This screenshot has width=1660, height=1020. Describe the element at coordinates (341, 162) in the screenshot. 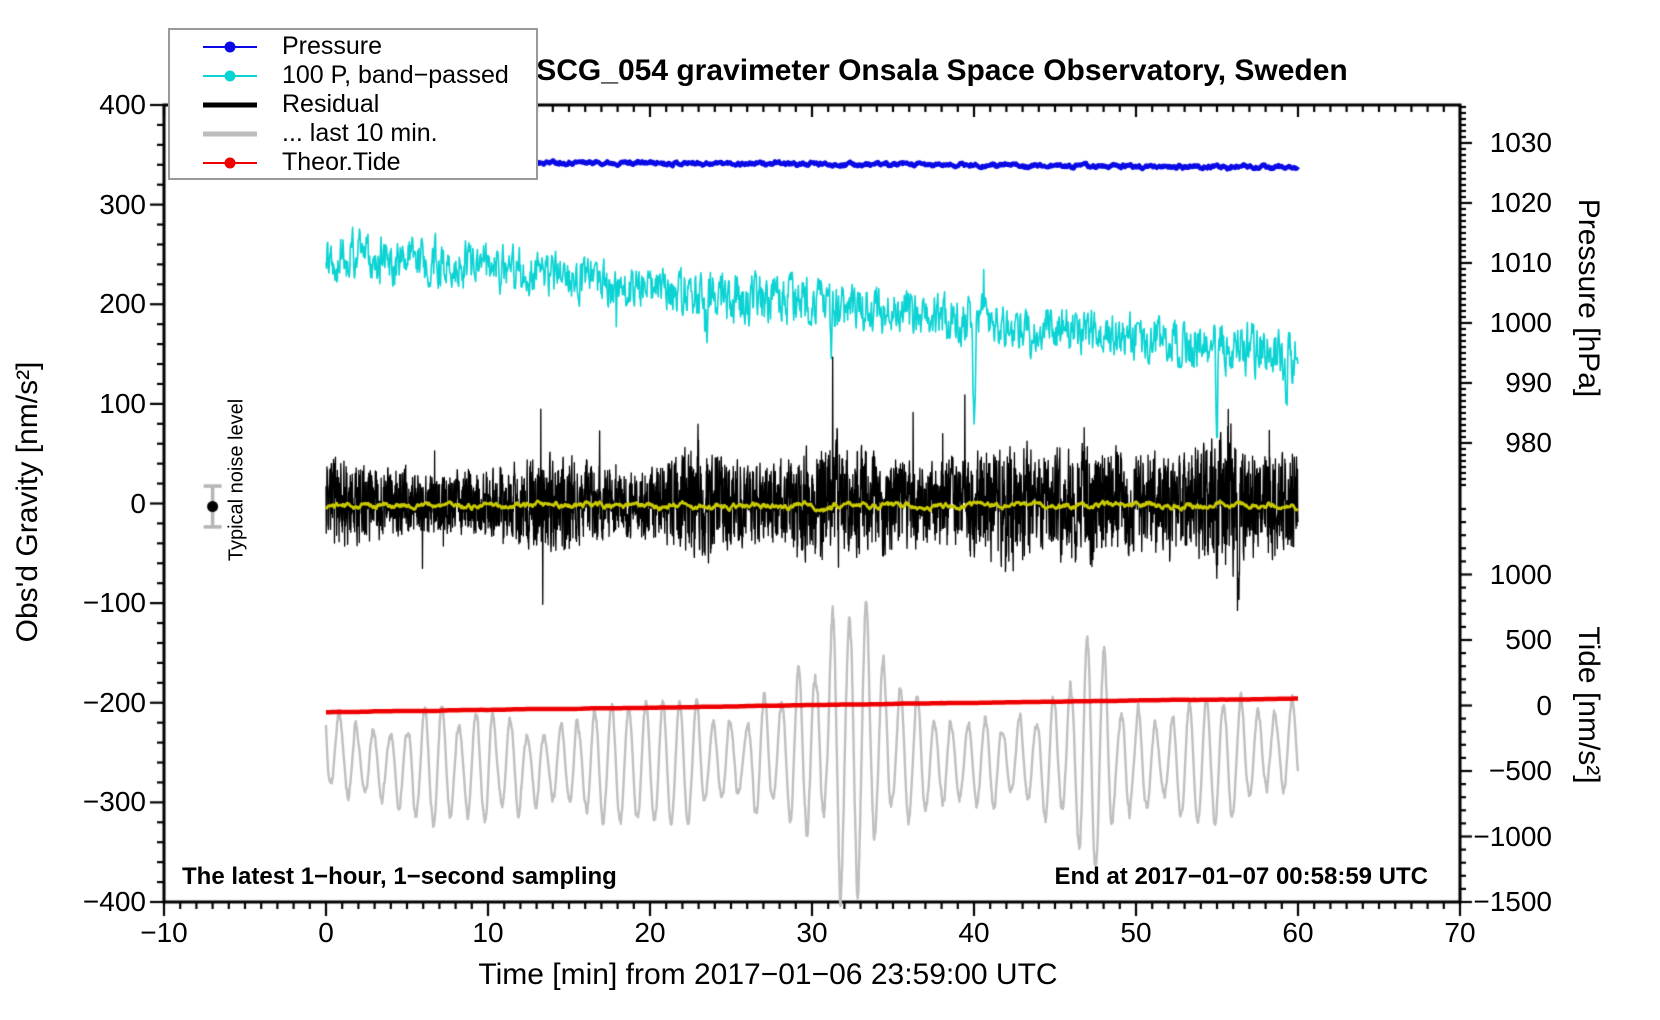

I see `legend-label: Theor.Tide` at that location.